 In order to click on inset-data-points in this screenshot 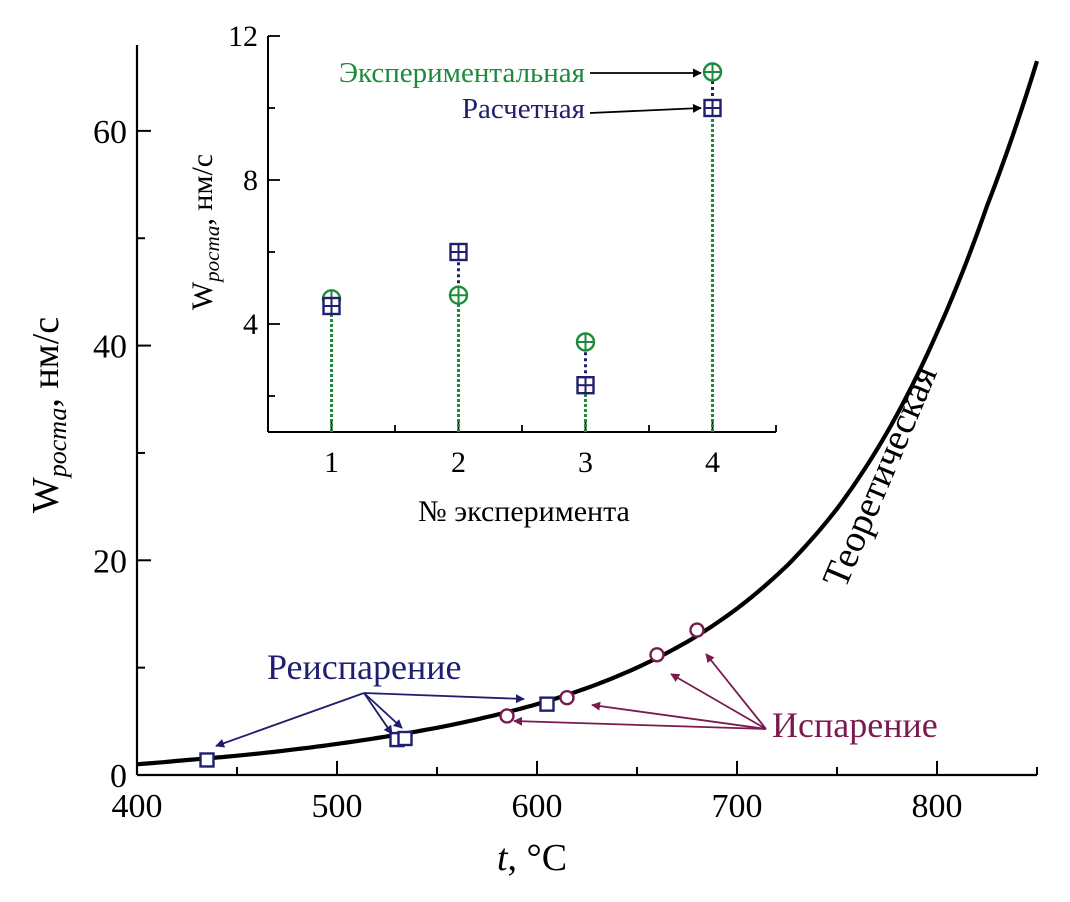, I will do `click(522, 228)`.